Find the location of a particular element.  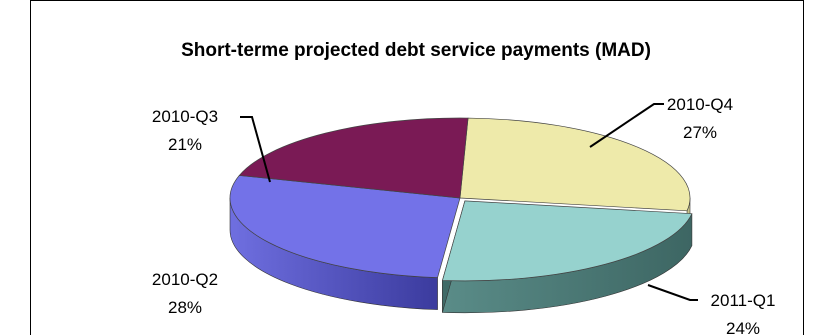

slice-label-pct: 28% is located at coordinates (185, 307).